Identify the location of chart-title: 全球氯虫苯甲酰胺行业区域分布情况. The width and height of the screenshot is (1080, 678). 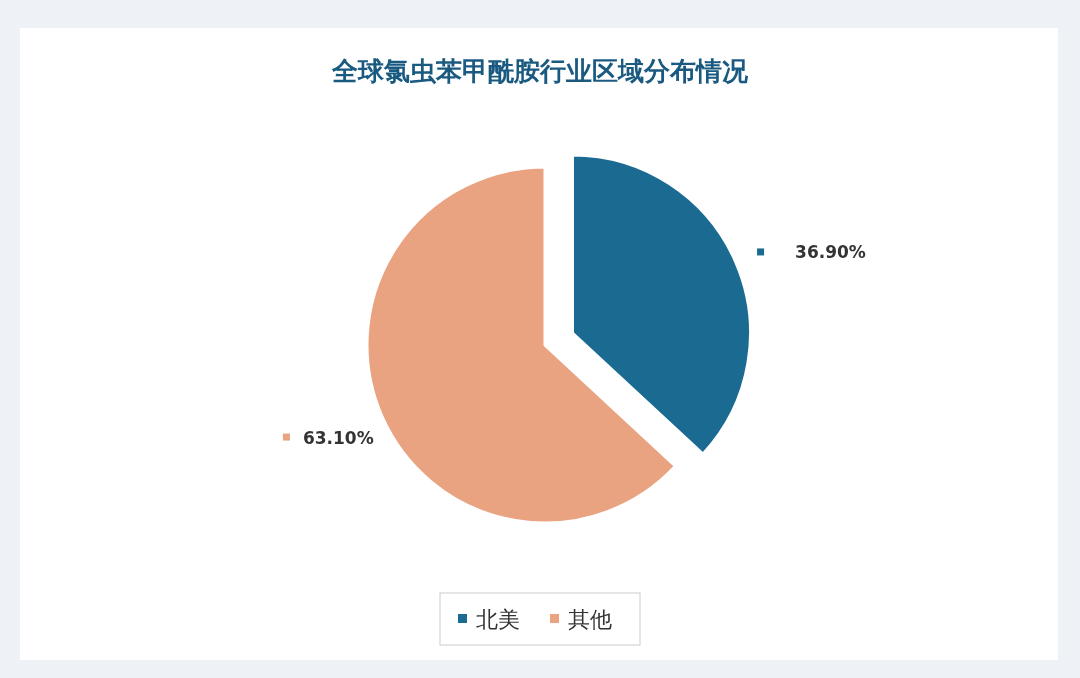
(540, 71).